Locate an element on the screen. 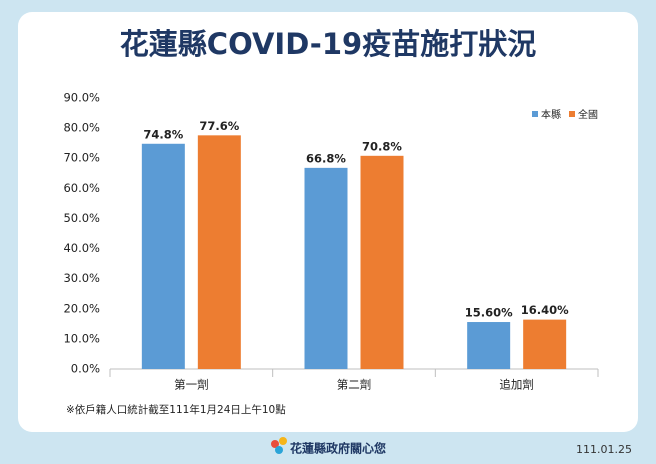 The image size is (656, 464). footnote: ※依戶籍人口統計截至111年1月24日上午10點 is located at coordinates (176, 409).